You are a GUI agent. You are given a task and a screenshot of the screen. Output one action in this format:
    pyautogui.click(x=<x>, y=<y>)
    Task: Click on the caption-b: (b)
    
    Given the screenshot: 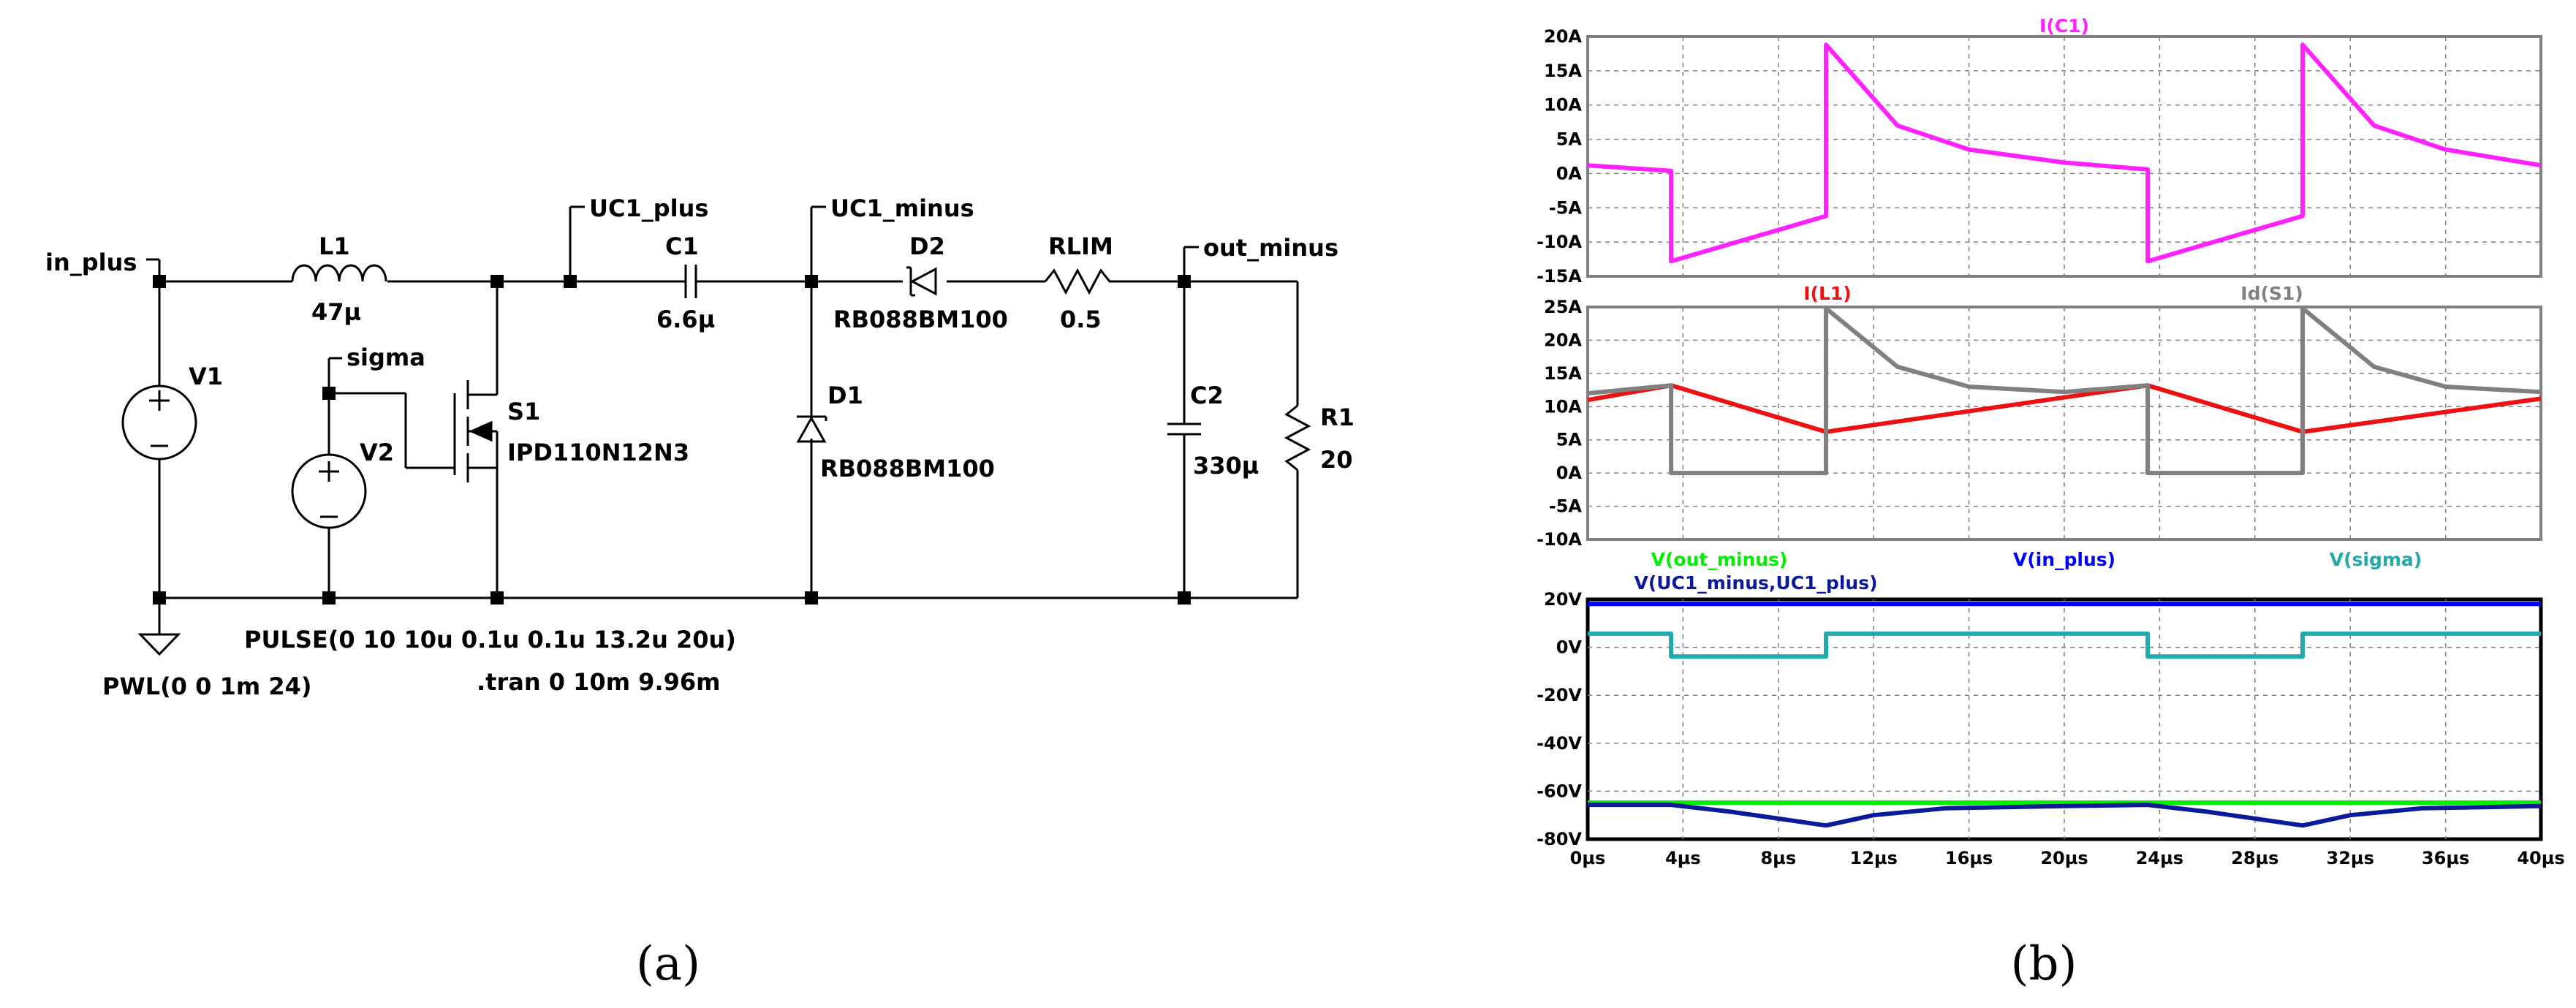 What is the action you would take?
    pyautogui.click(x=2044, y=964)
    